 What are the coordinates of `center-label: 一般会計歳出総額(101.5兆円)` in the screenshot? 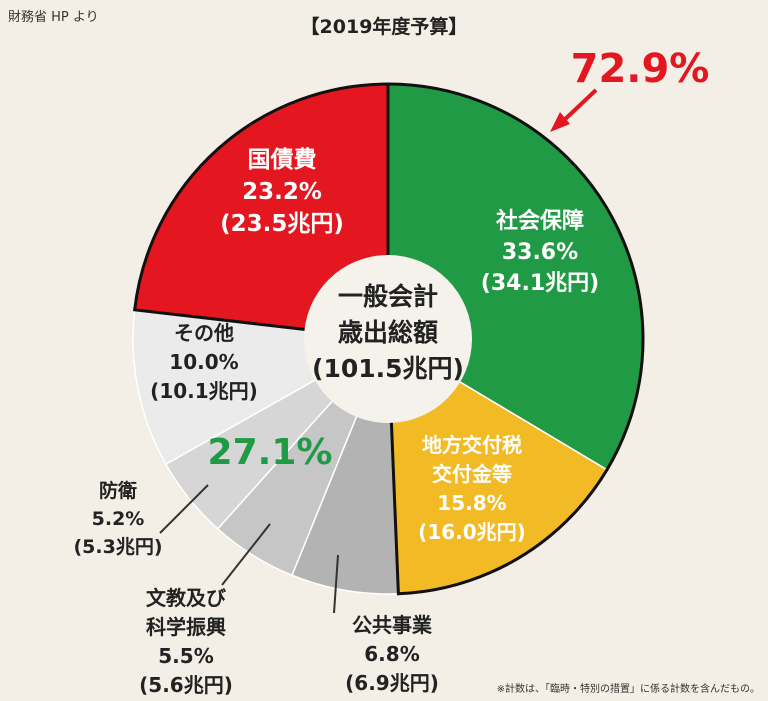 It's located at (388, 332).